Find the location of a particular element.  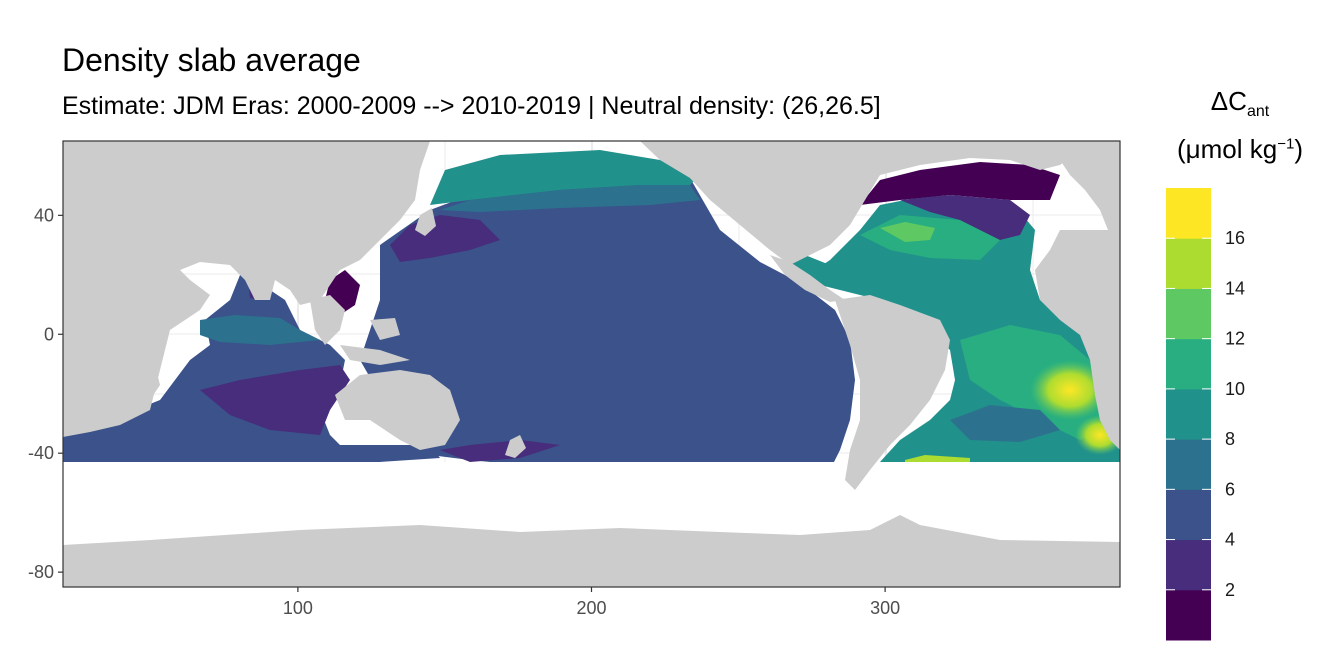

land-eurasia-africa is located at coordinates (246, 289).